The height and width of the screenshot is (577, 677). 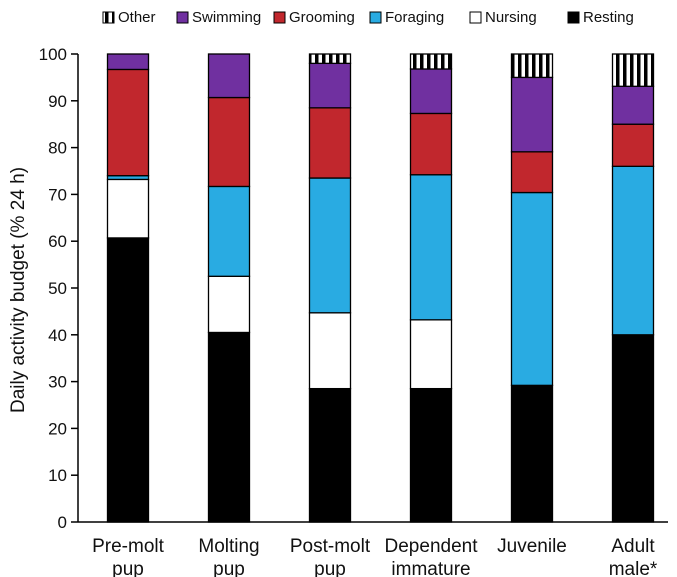 What do you see at coordinates (414, 17) in the screenshot?
I see `legend-label-foraging: Foraging` at bounding box center [414, 17].